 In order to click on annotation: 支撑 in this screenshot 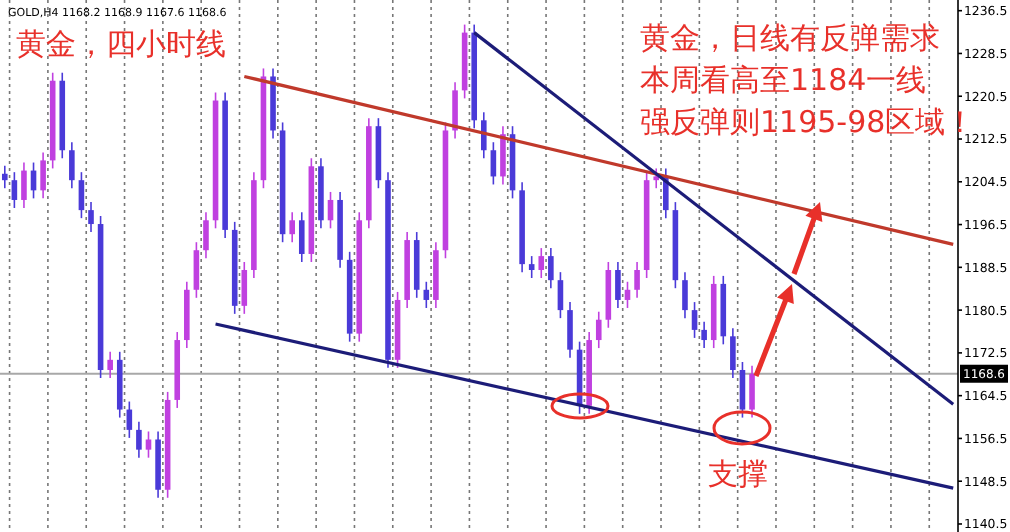, I will do `click(738, 474)`.